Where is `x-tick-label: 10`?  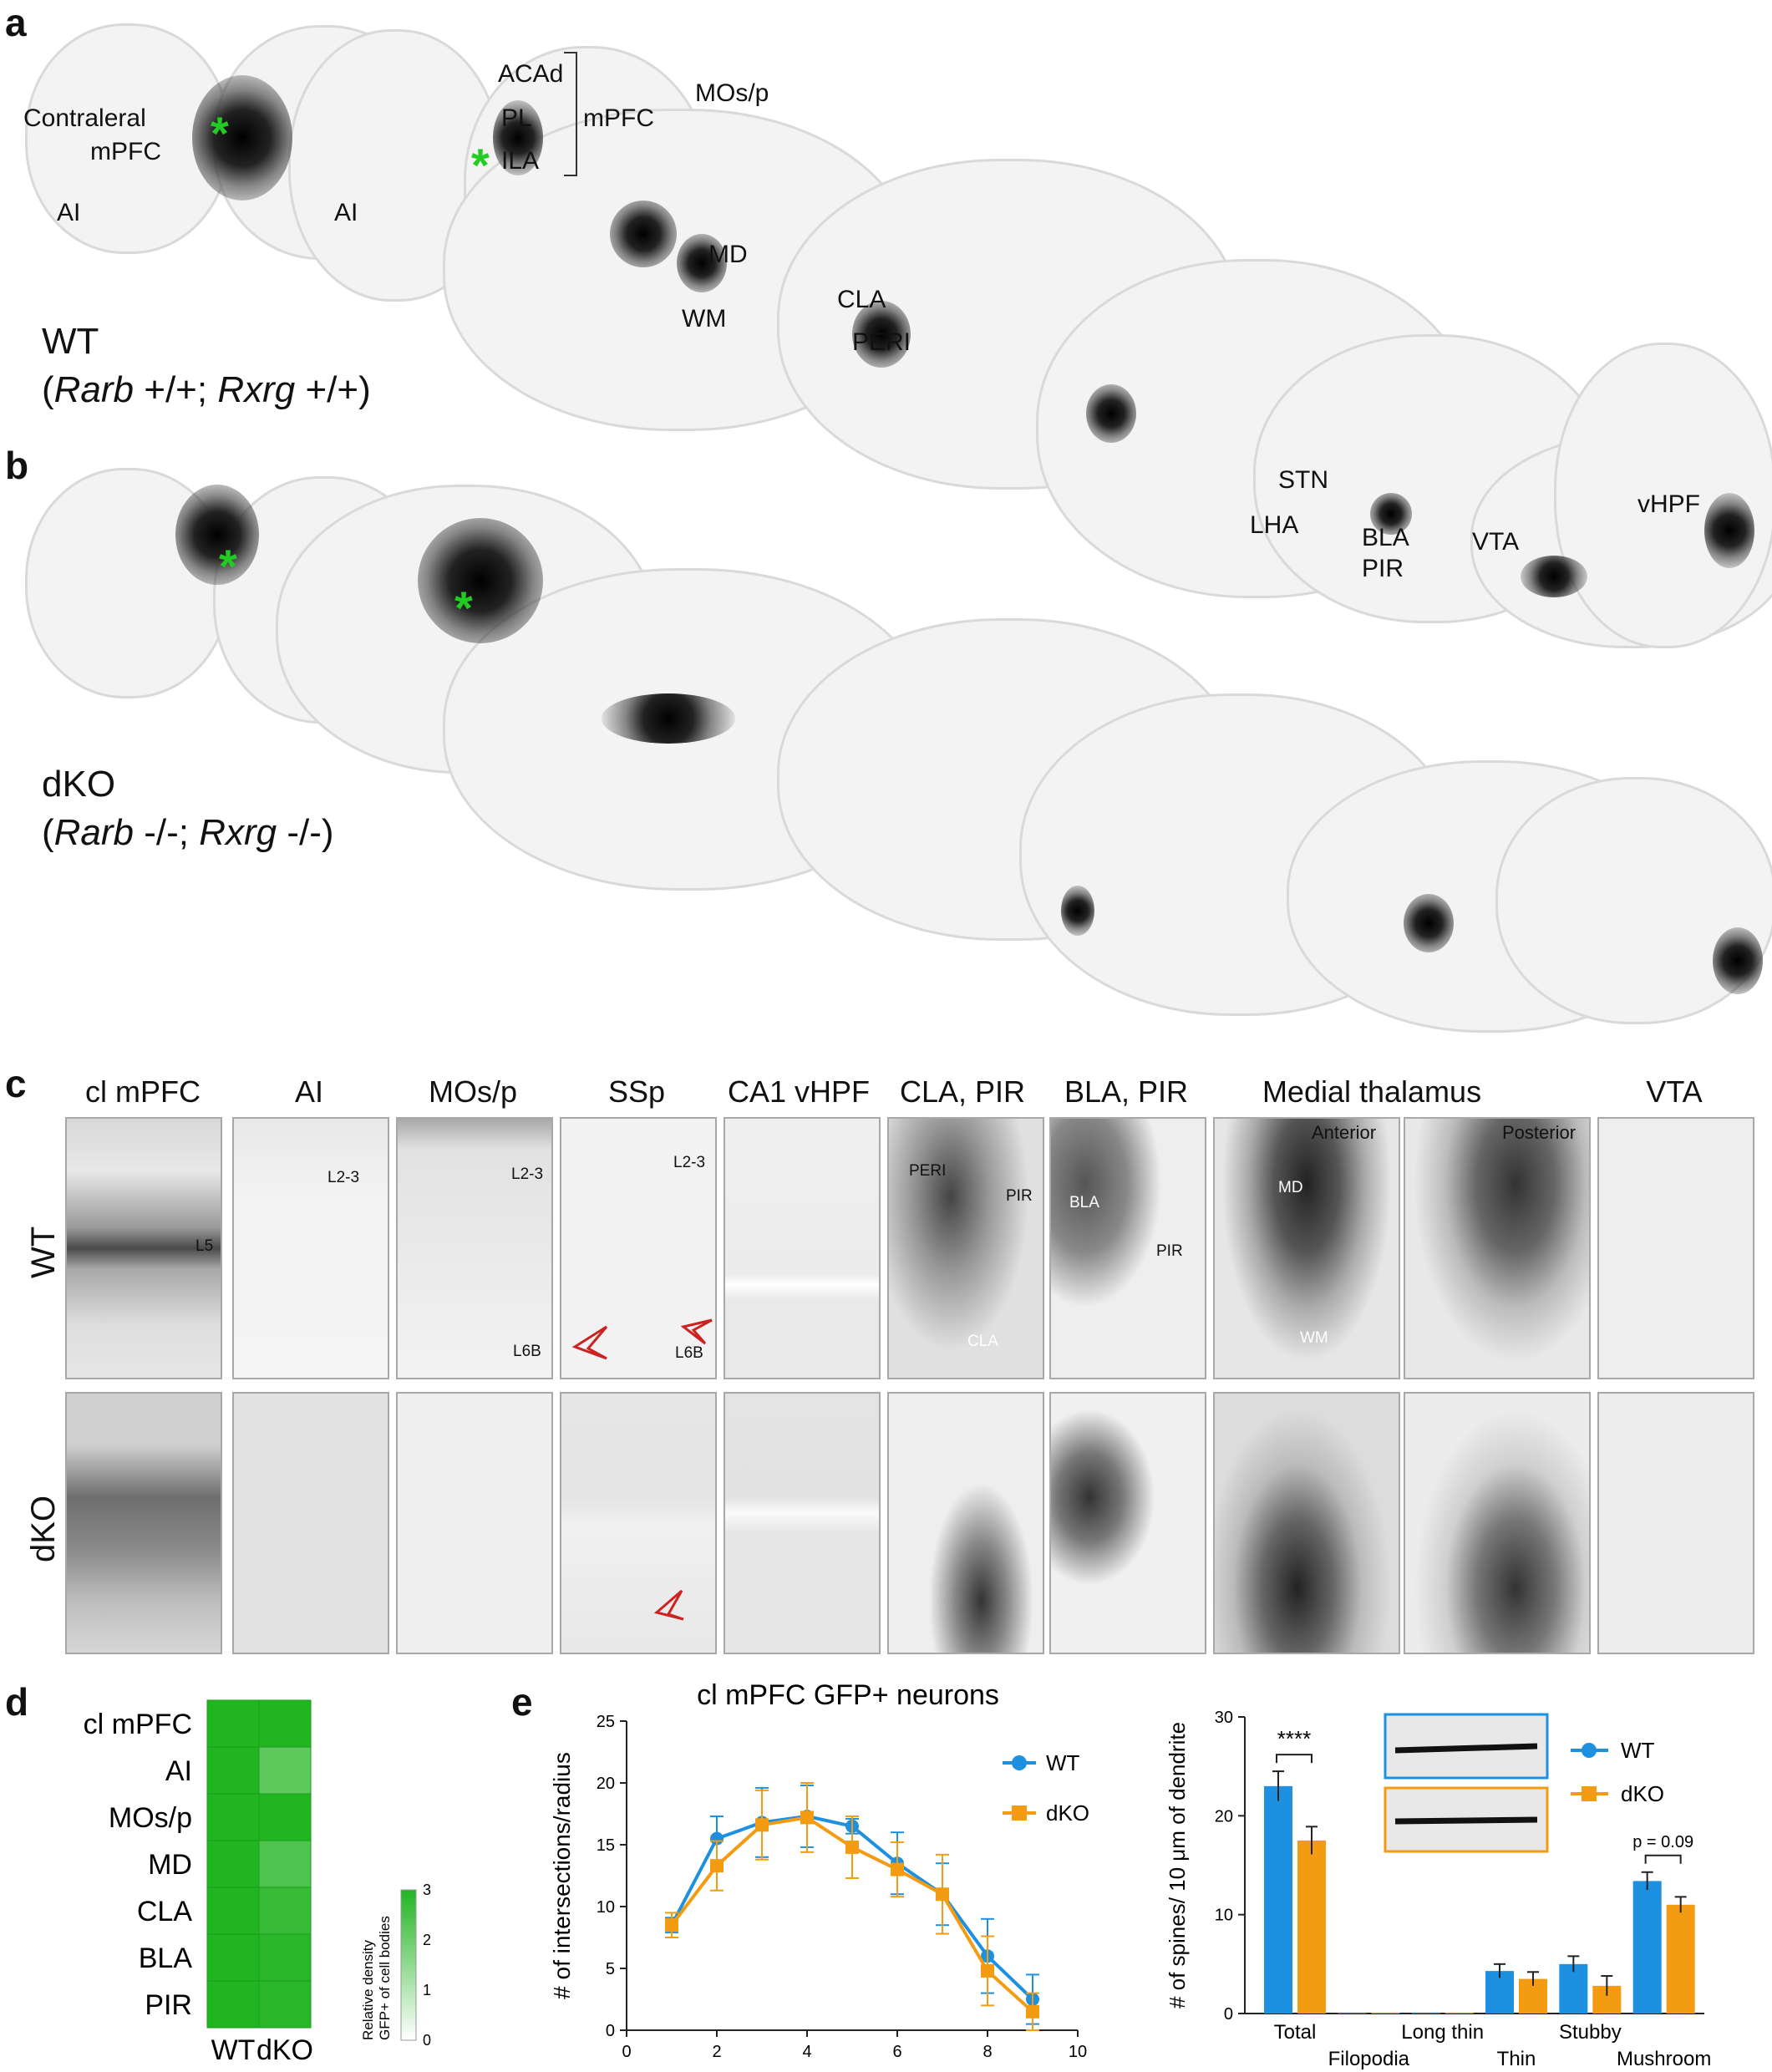
x-tick-label: 10 is located at coordinates (1078, 2052).